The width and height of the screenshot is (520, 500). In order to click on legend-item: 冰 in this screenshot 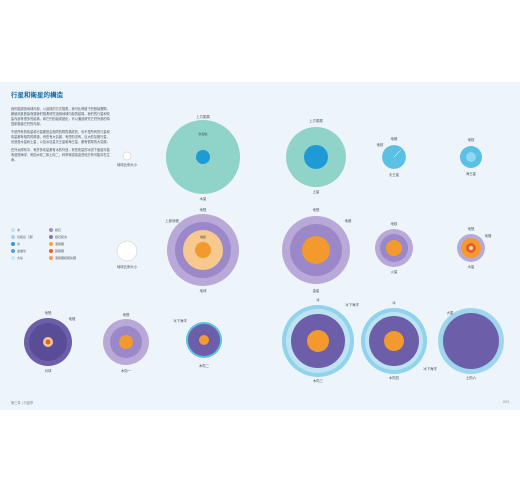, I will do `click(15, 230)`.